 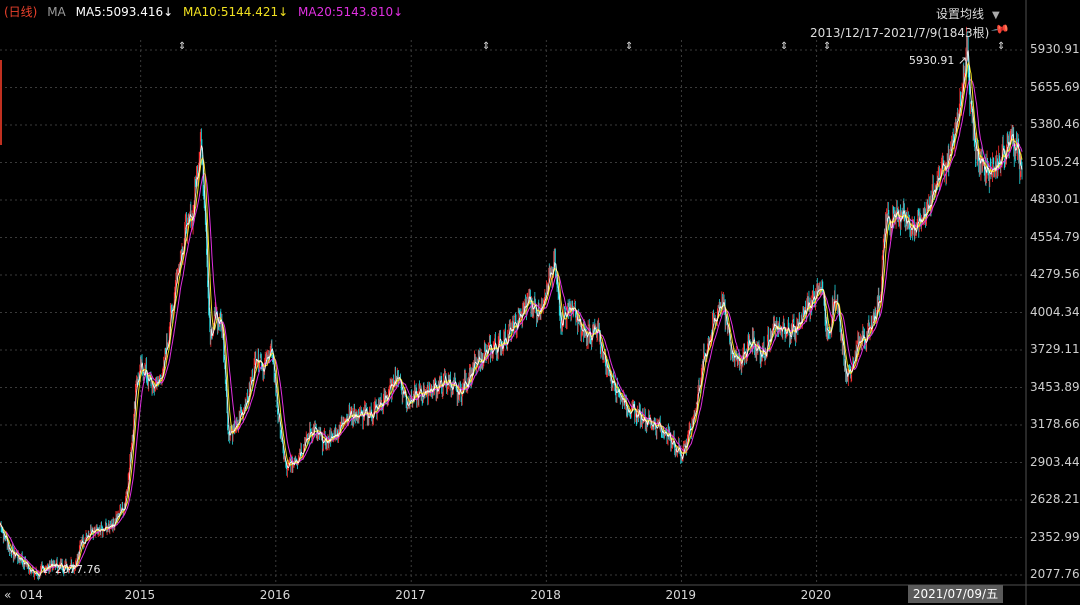 I want to click on y-tick-label: 4830.01, so click(x=1055, y=199).